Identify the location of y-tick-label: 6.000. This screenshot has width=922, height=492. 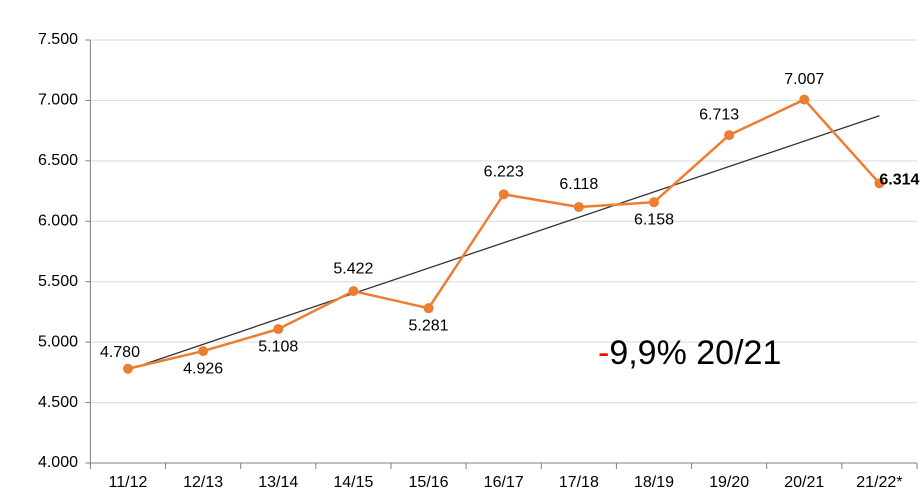
(58, 221).